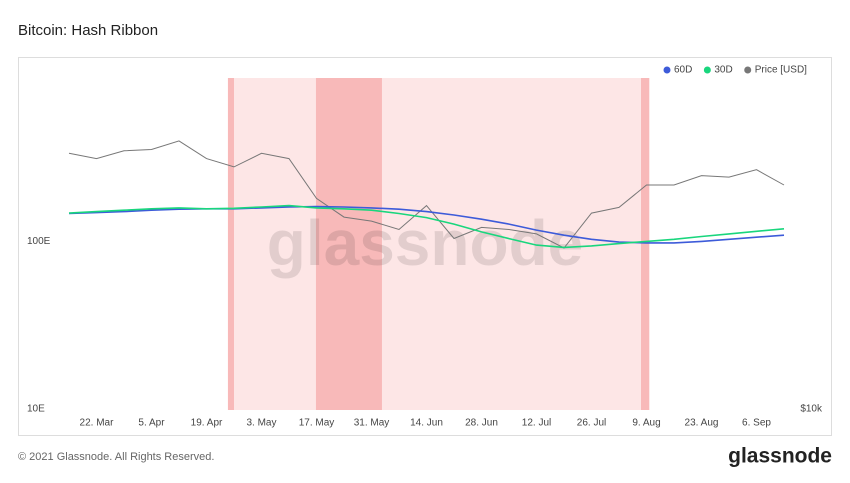  Describe the element at coordinates (36, 409) in the screenshot. I see `y-tick-label: 10E` at that location.